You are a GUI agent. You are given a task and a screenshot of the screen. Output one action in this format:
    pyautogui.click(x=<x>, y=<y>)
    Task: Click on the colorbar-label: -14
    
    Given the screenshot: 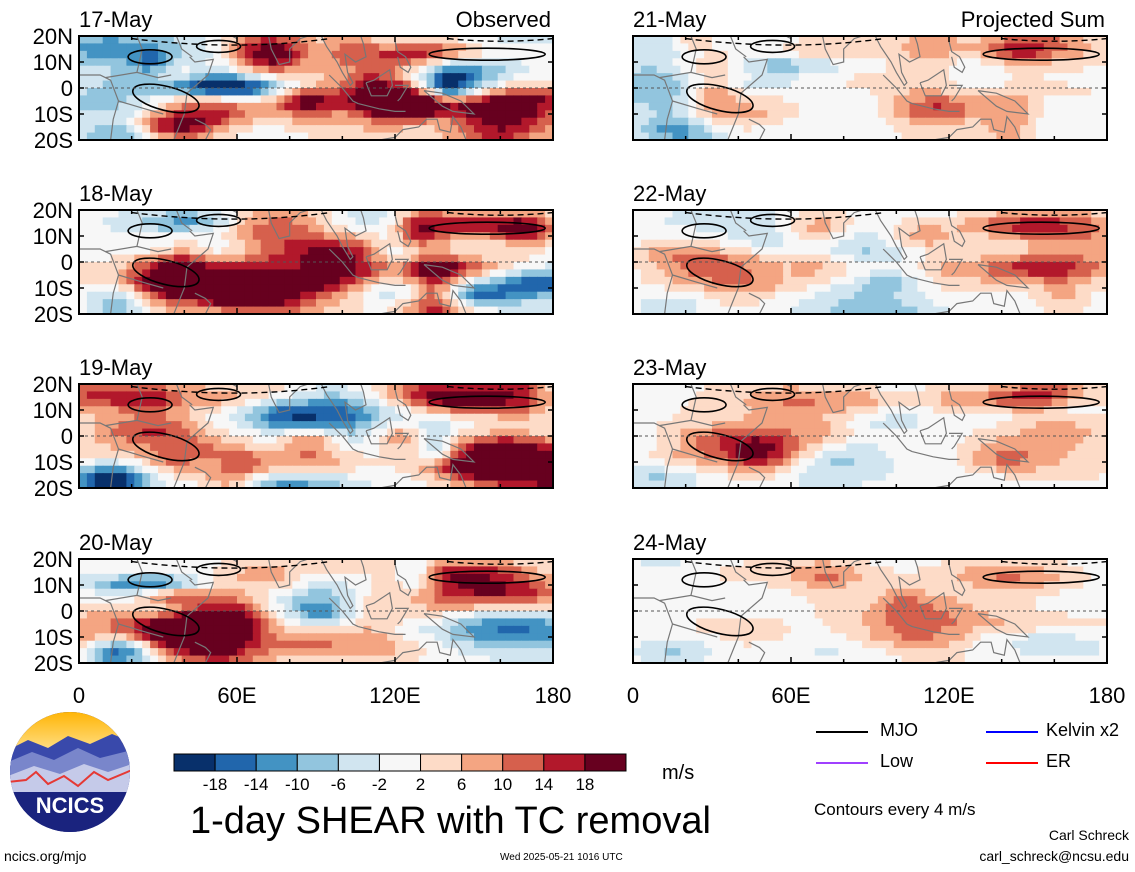 What is the action you would take?
    pyautogui.click(x=256, y=784)
    